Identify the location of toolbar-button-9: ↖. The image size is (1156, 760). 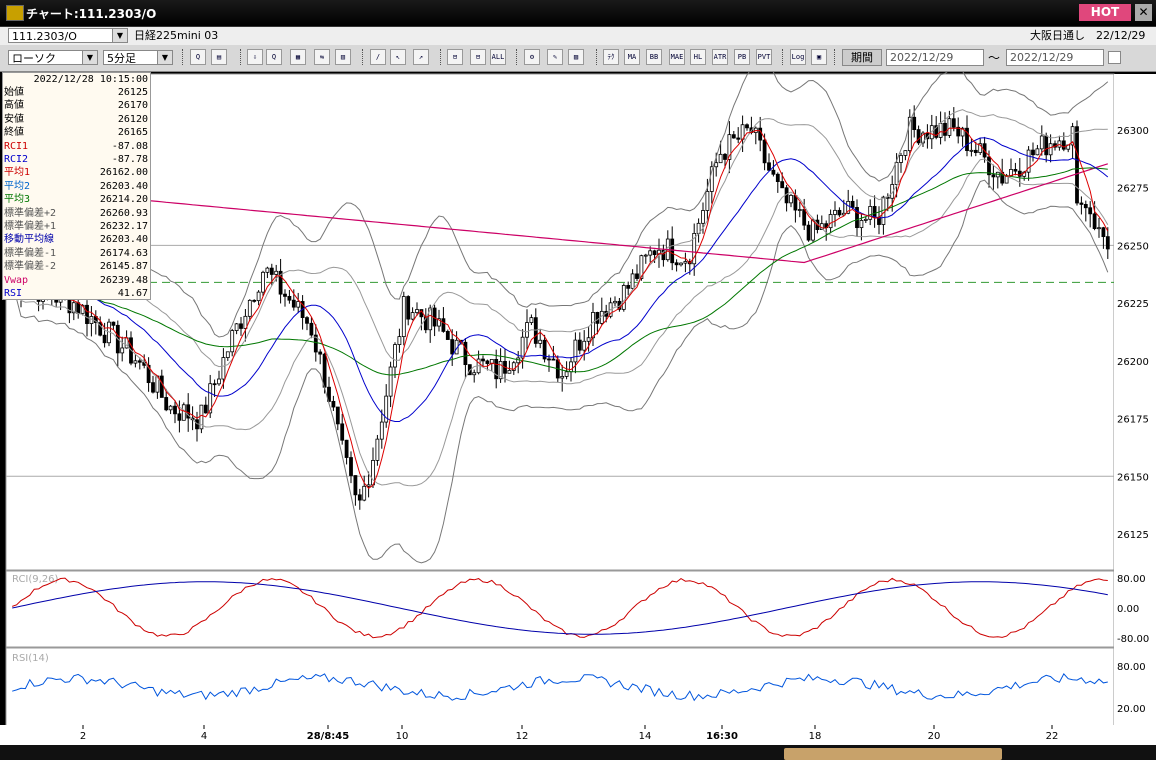
(398, 57).